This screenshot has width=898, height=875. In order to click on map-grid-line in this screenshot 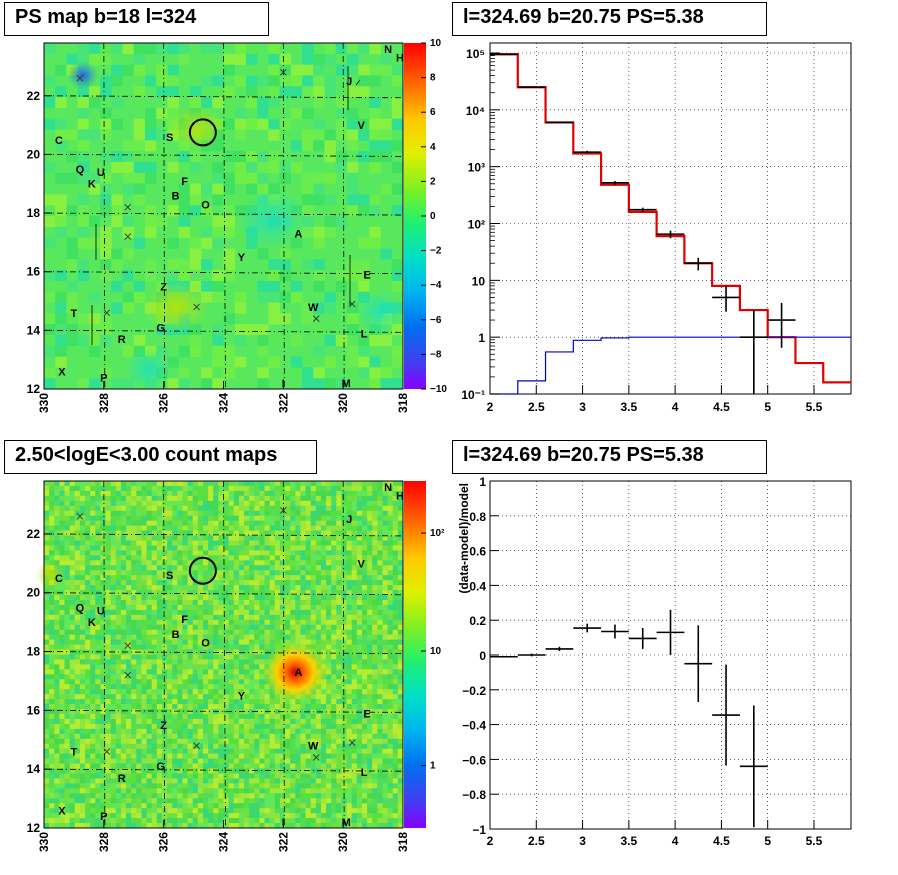, I will do `click(343, 216)`.